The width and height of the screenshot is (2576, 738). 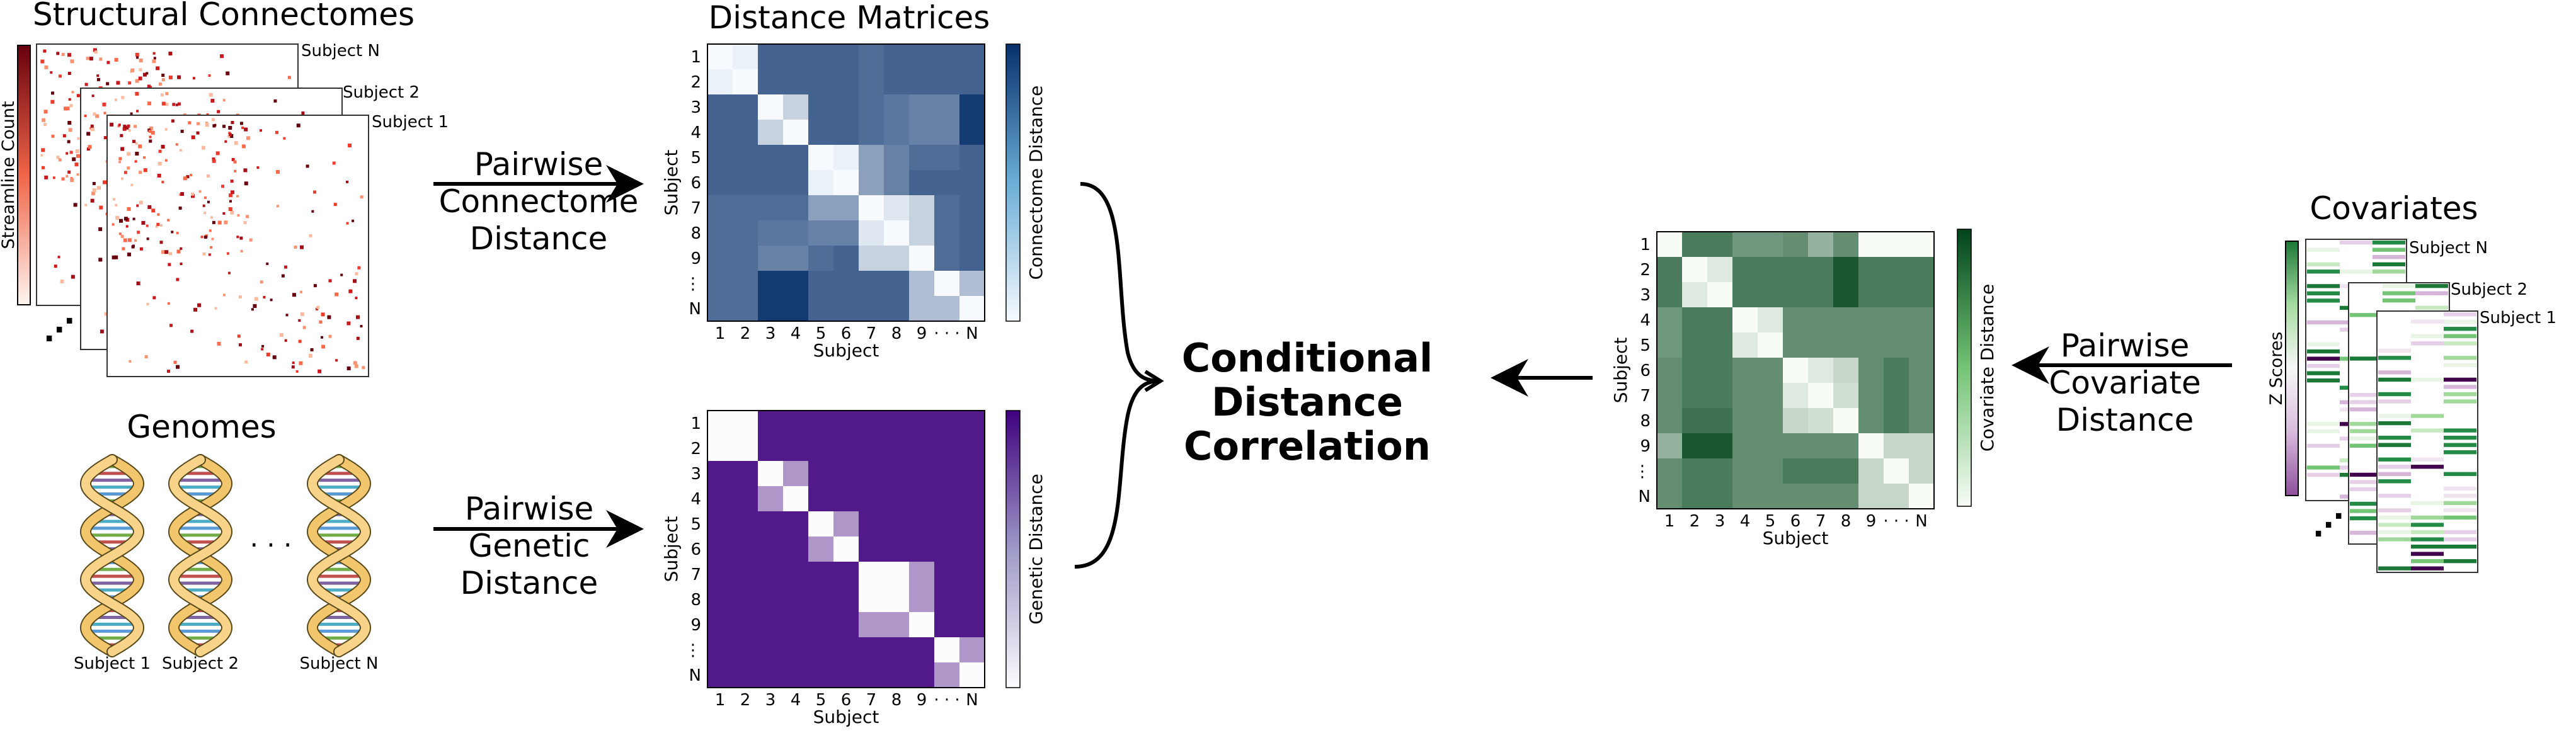 I want to click on dna-helix-n, so click(x=339, y=555).